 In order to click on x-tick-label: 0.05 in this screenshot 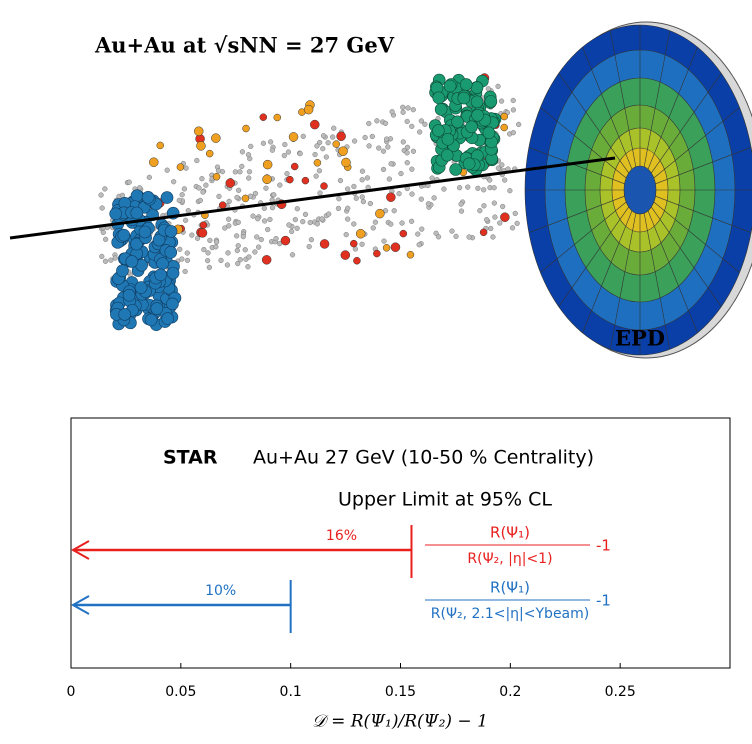, I will do `click(180, 692)`.